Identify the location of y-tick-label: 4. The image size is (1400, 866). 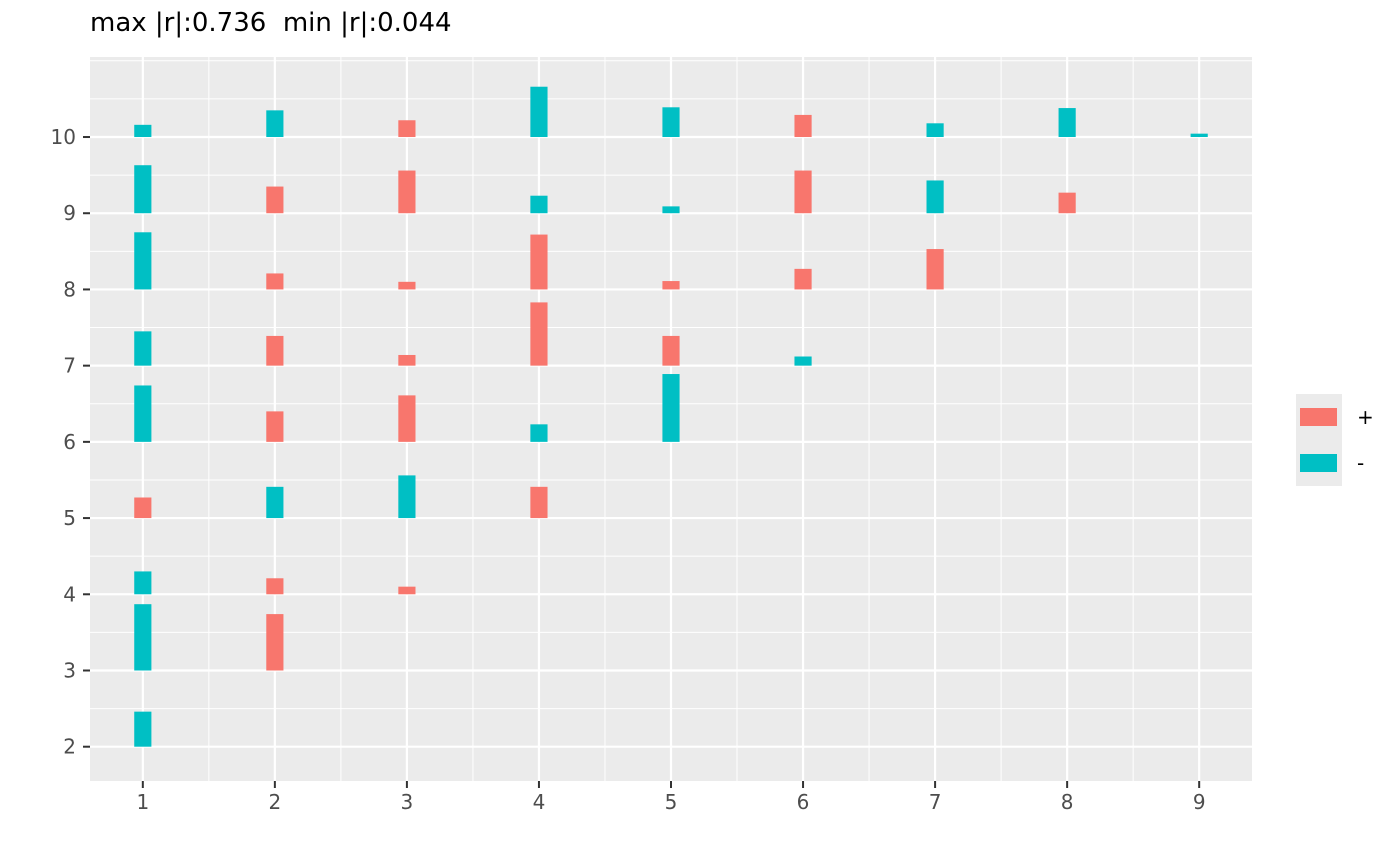
(69, 594).